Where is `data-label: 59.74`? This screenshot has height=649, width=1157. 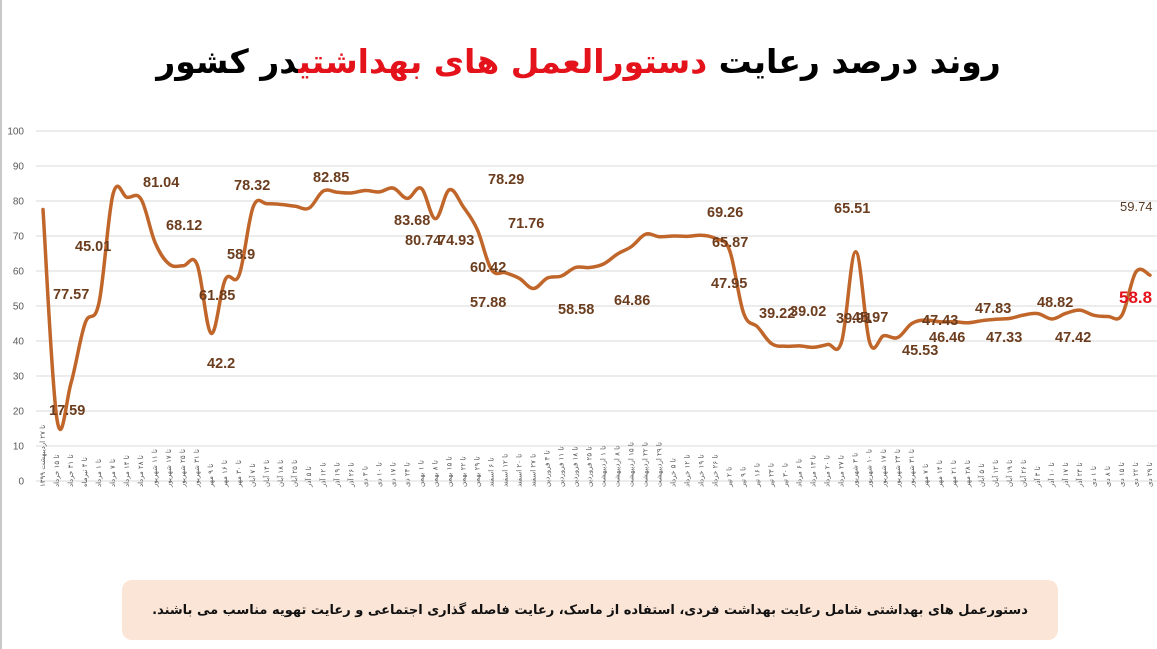
data-label: 59.74 is located at coordinates (1136, 206).